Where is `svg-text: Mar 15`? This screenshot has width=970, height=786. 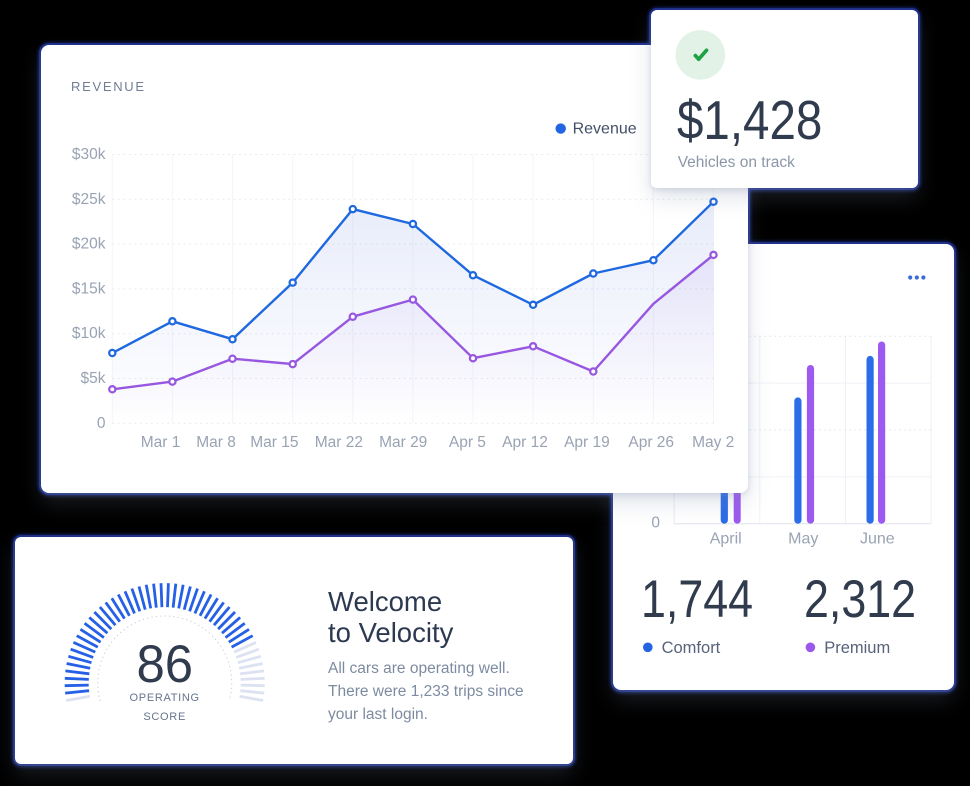 svg-text: Mar 15 is located at coordinates (274, 442).